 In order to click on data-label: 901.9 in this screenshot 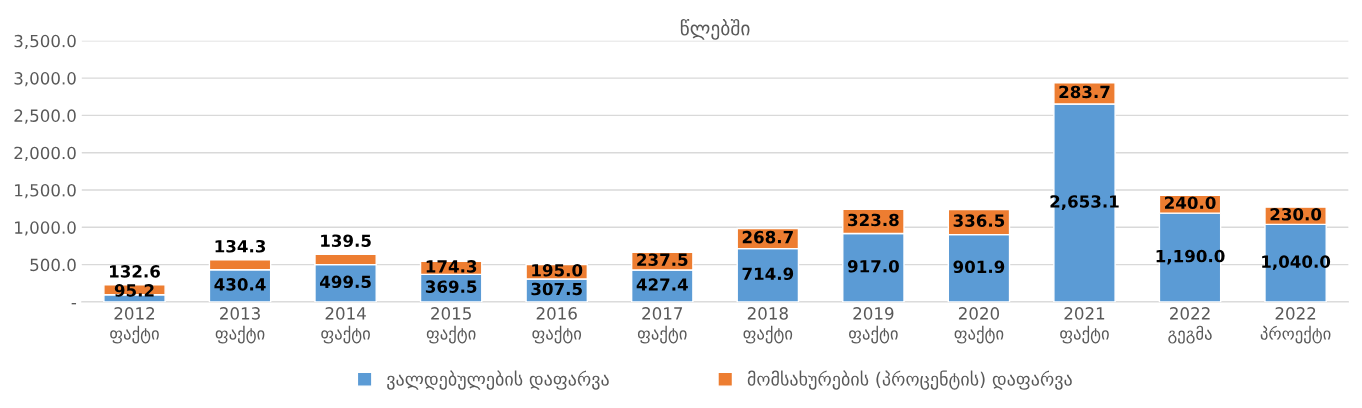, I will do `click(979, 267)`.